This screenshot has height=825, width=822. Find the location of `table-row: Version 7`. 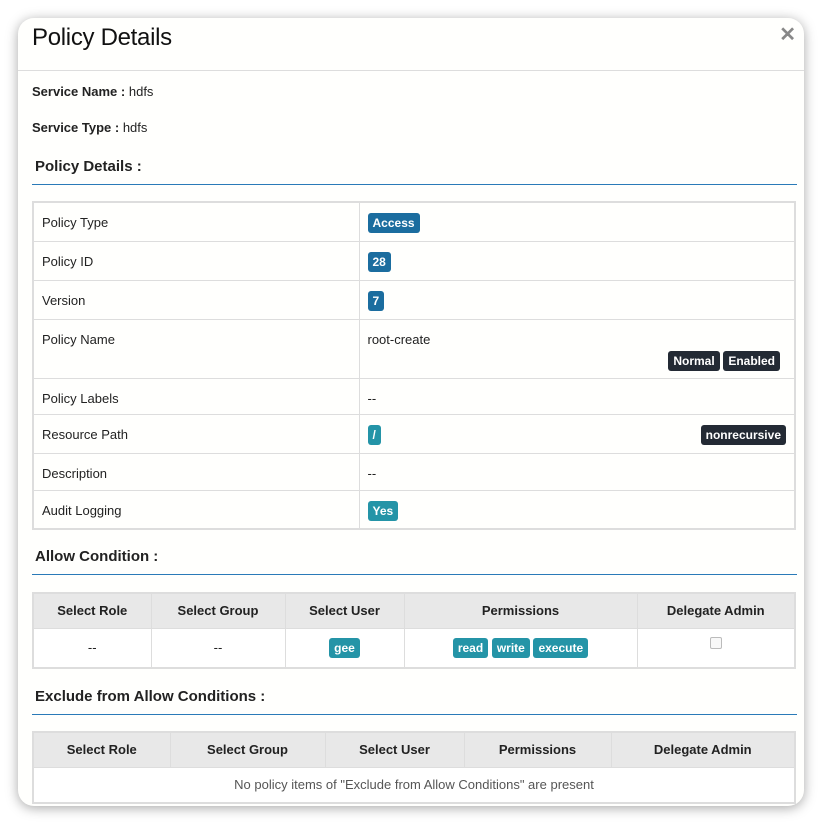

table-row: Version 7 is located at coordinates (414, 299).